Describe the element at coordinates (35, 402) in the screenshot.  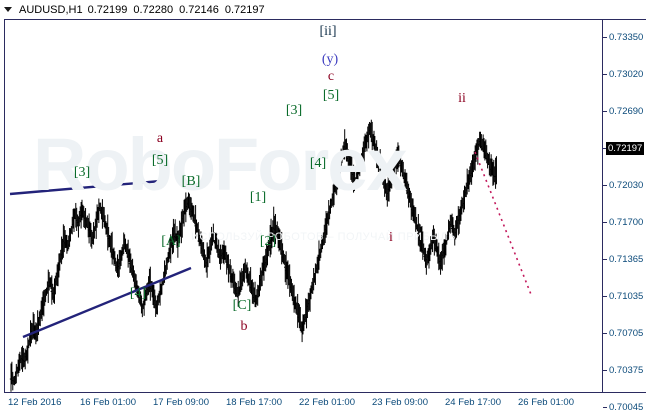
I see `time-tick-label: 12 Feb 2016` at that location.